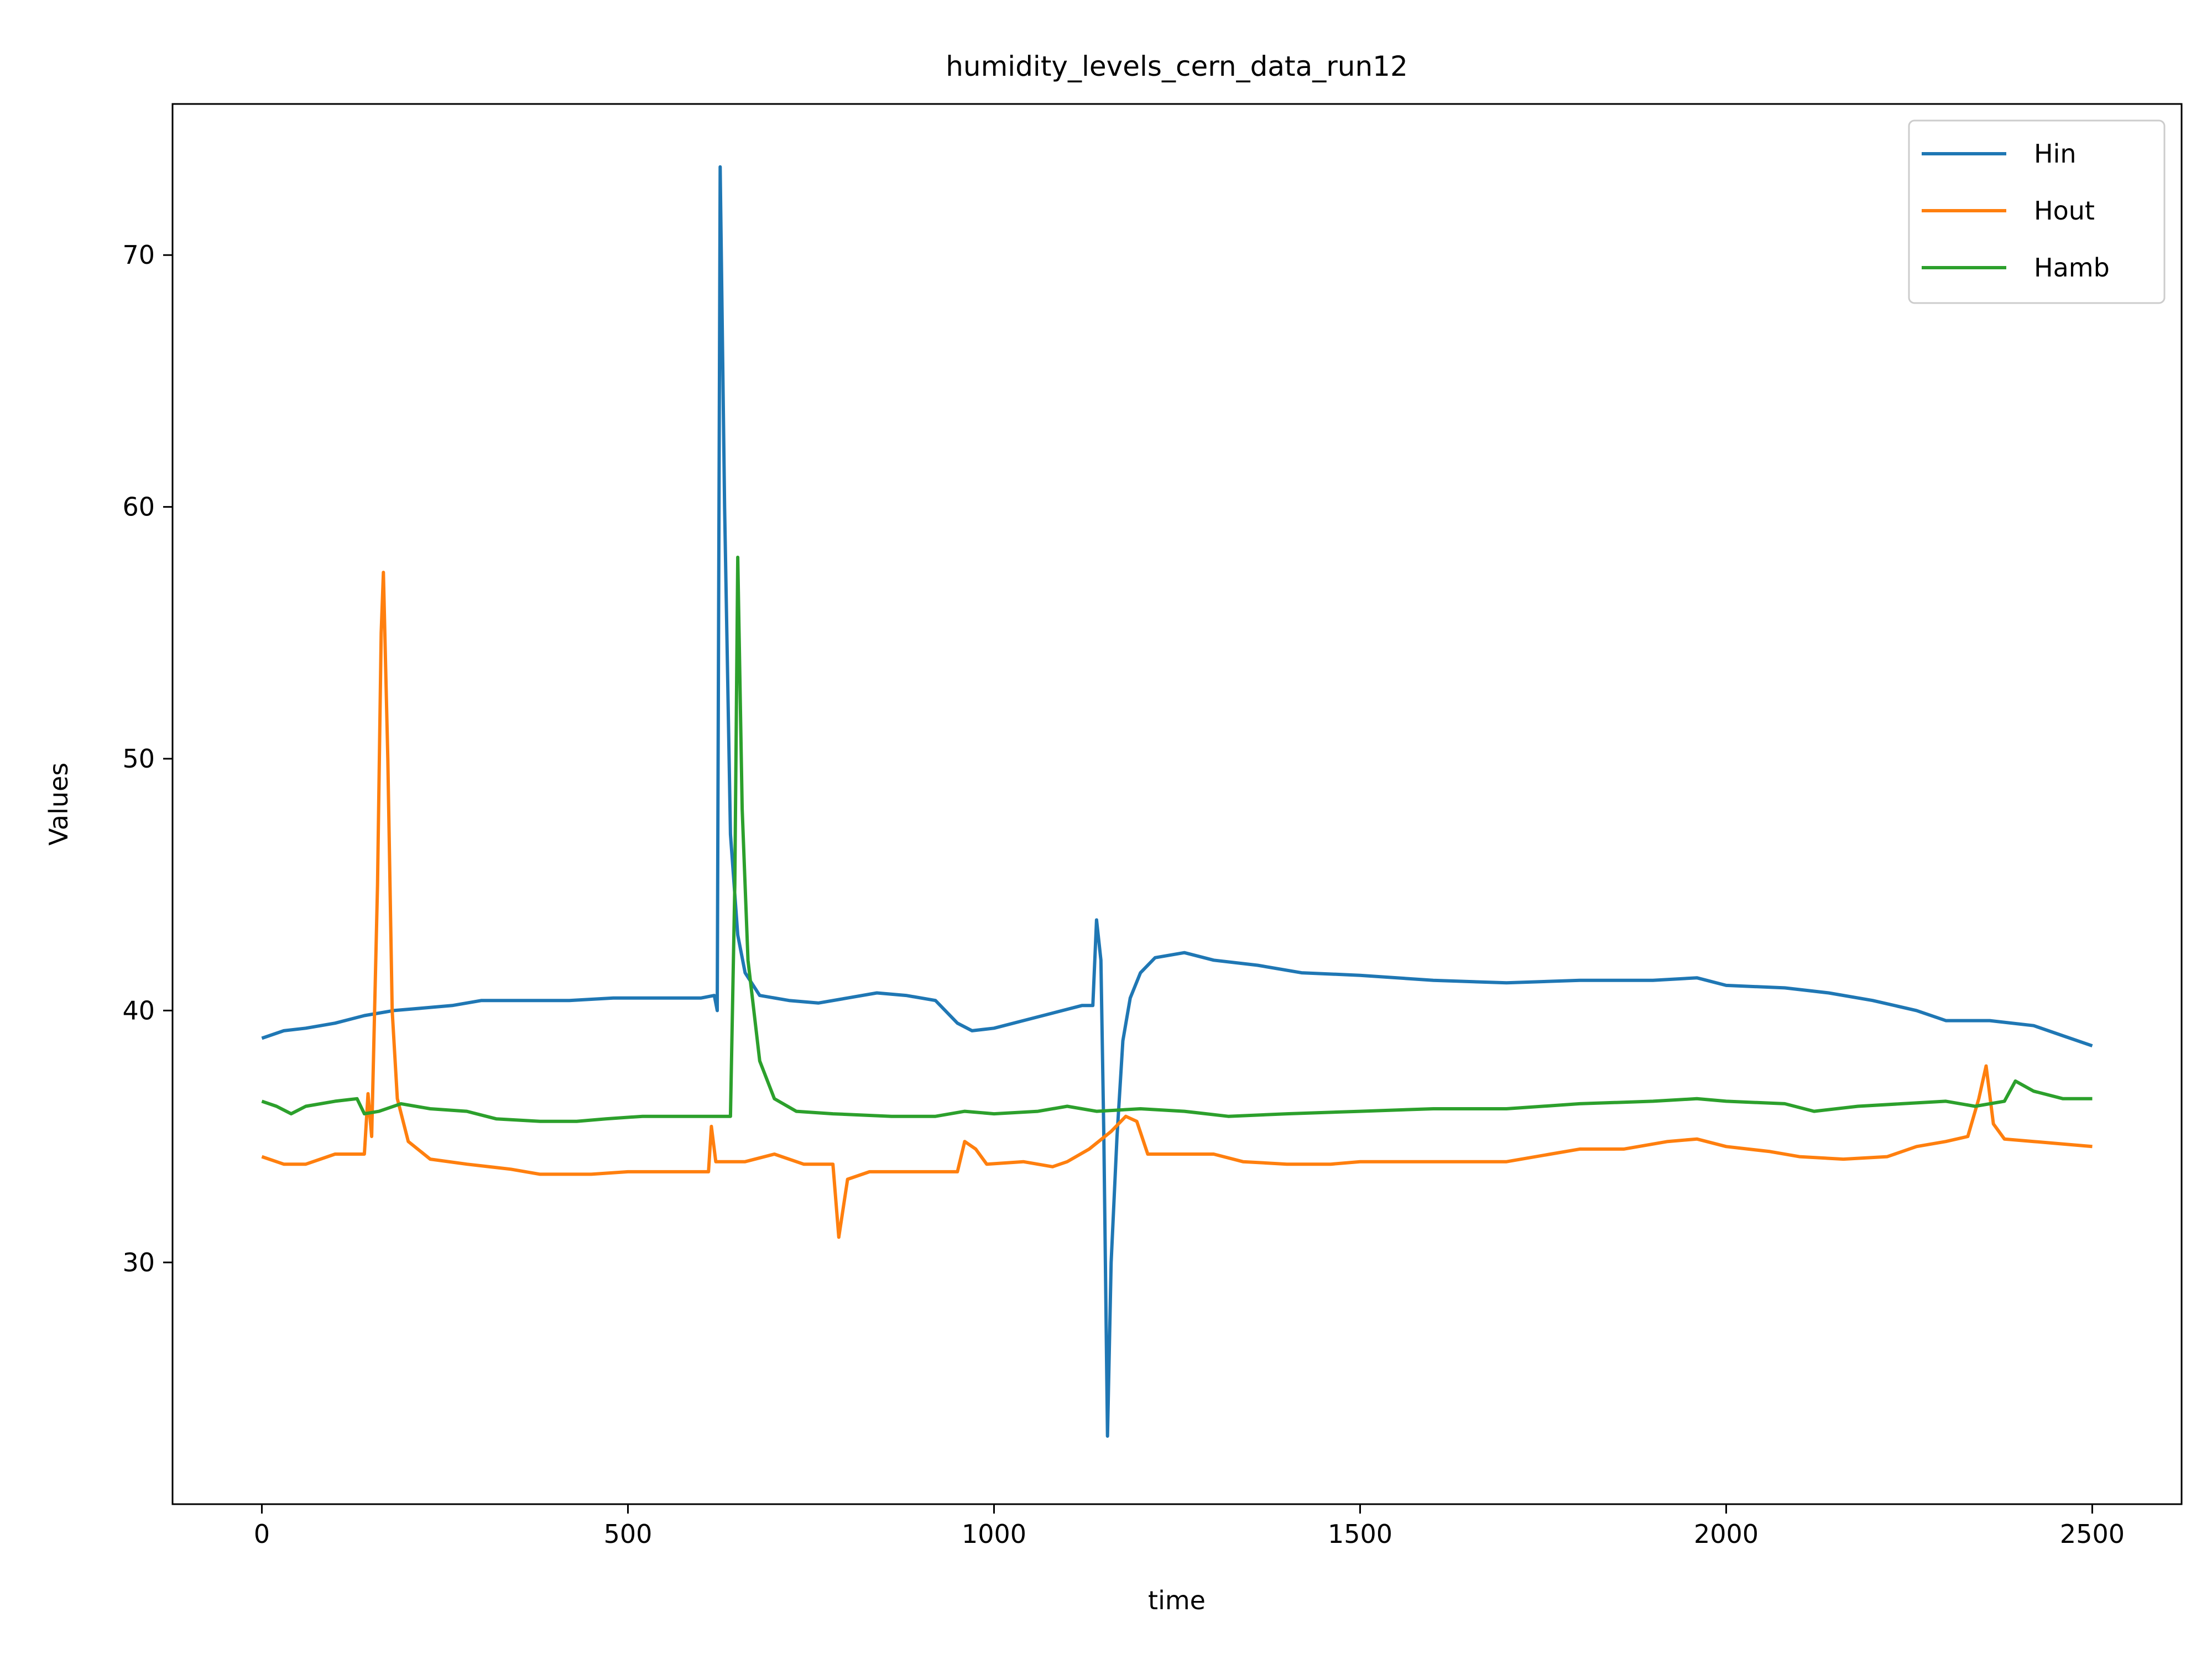 The height and width of the screenshot is (1659, 2212). I want to click on legend: Hin Hout Hamb, so click(2037, 212).